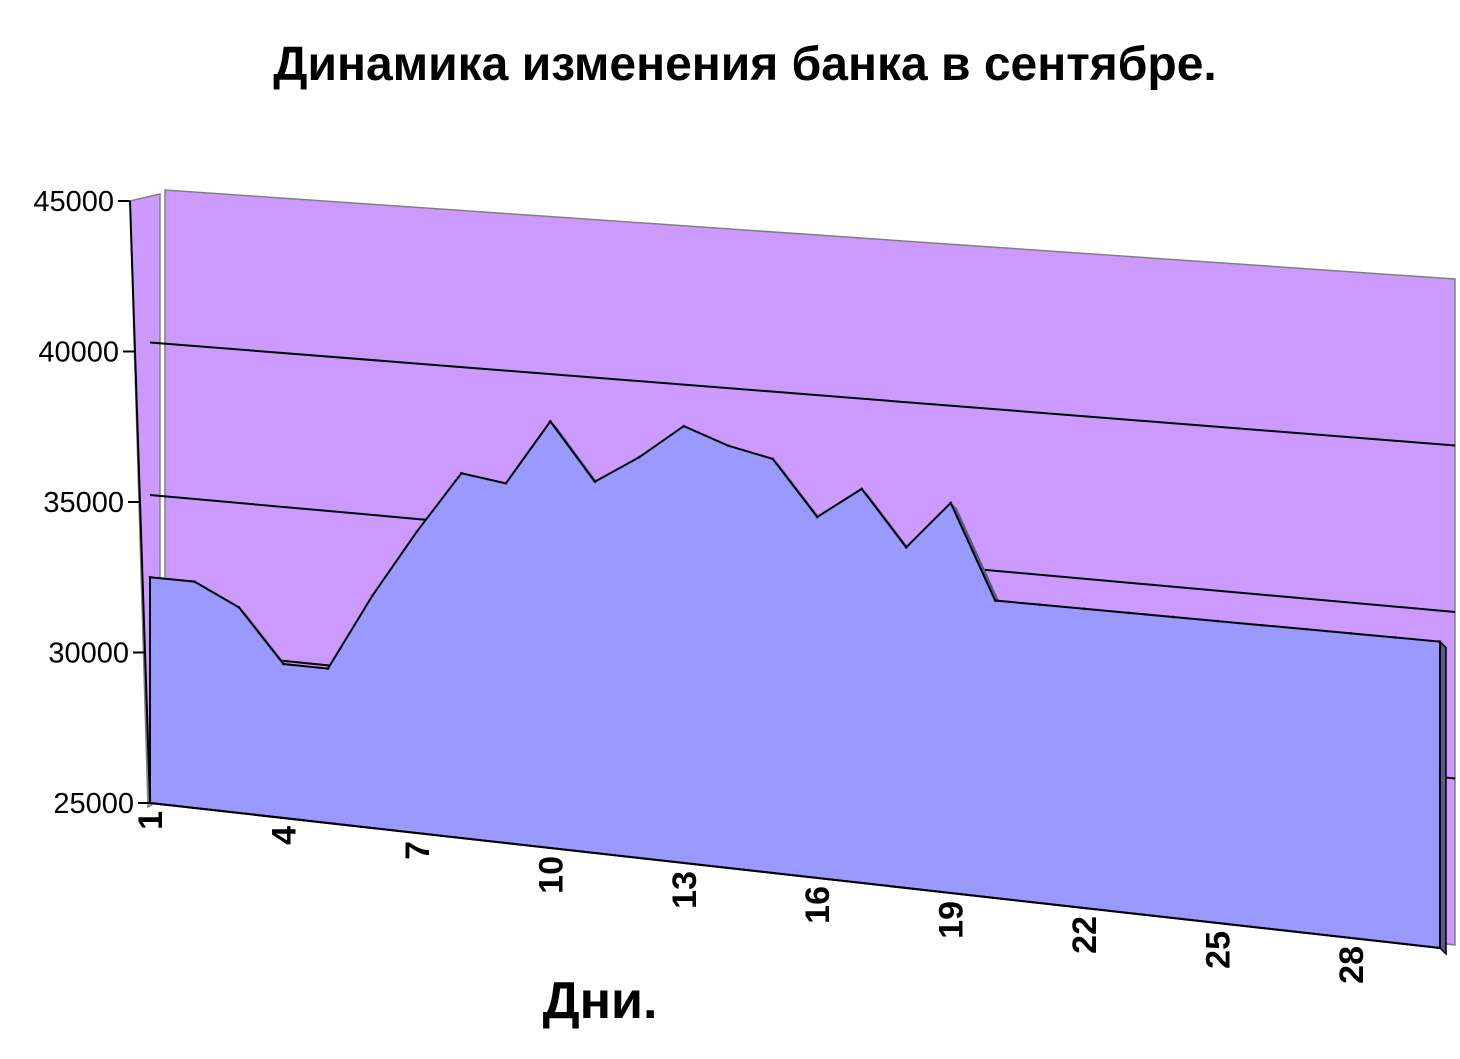 The height and width of the screenshot is (1059, 1460). Describe the element at coordinates (418, 850) in the screenshot. I see `x-tick-label: 7` at that location.